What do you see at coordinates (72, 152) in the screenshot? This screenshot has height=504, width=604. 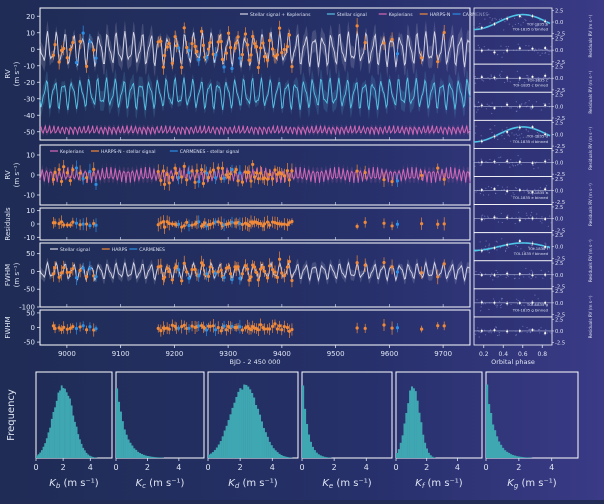 I see `legend-entry: Keplerians` at bounding box center [72, 152].